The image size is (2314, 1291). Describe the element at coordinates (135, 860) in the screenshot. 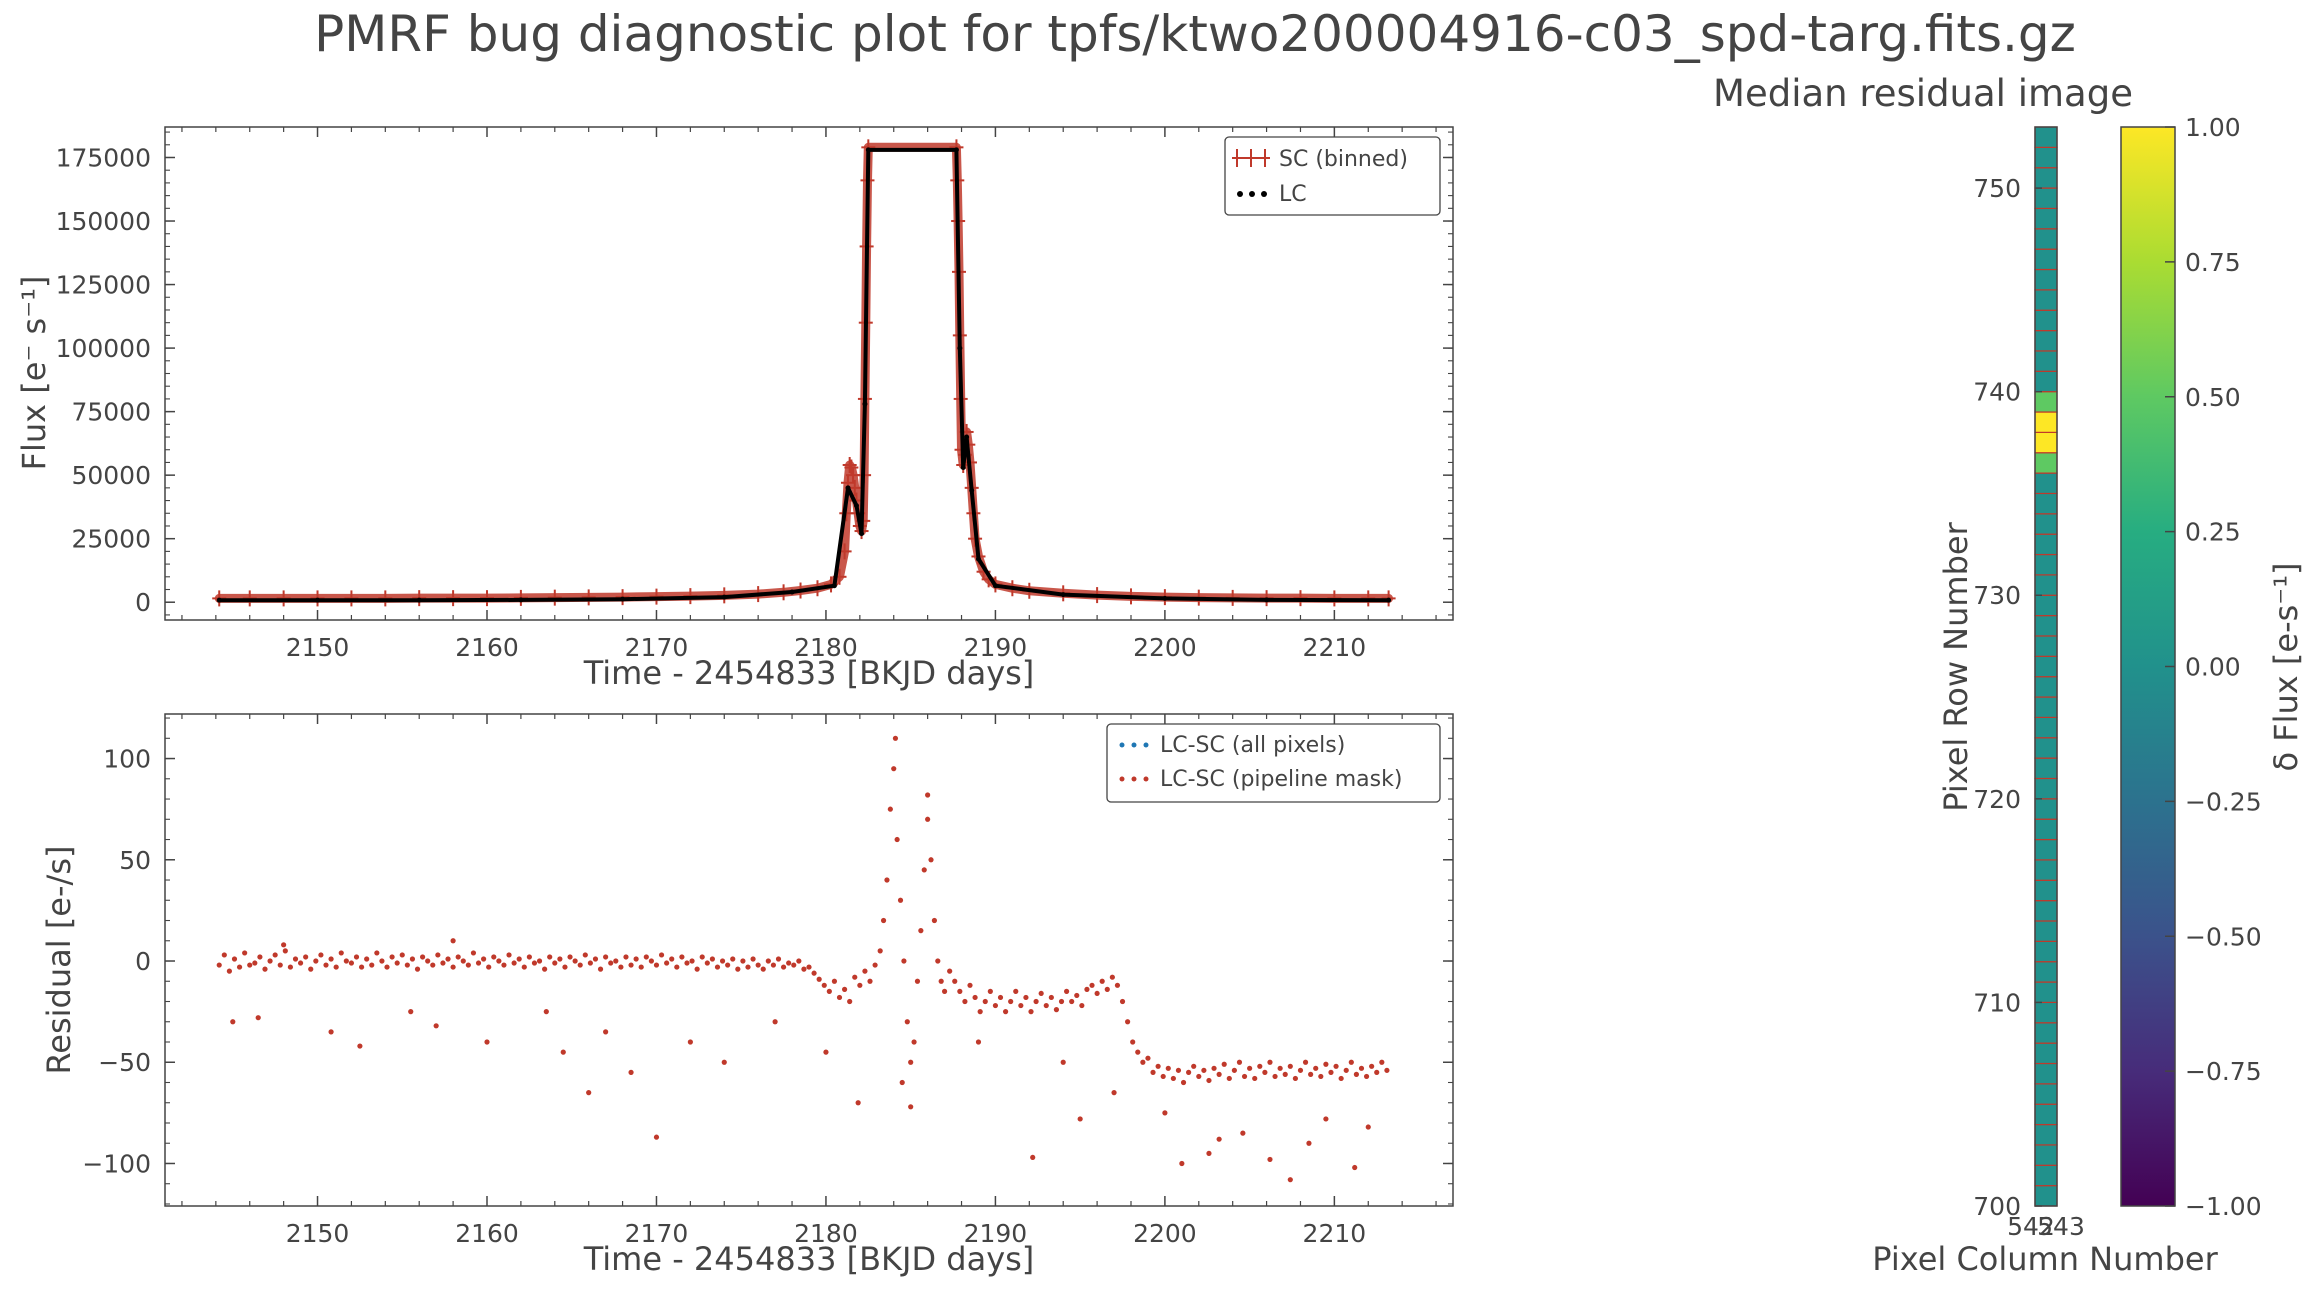

I see `residual-y-tick-label: 50` at that location.